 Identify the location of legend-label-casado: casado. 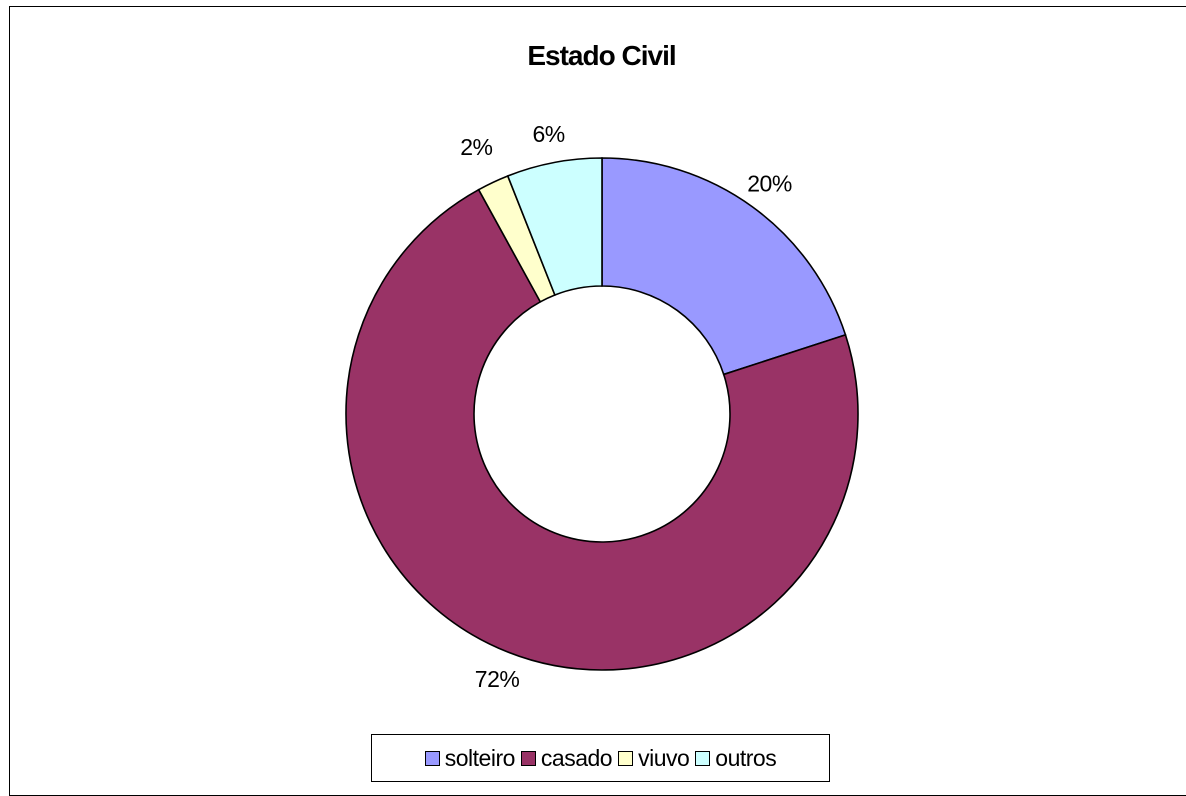
(576, 757).